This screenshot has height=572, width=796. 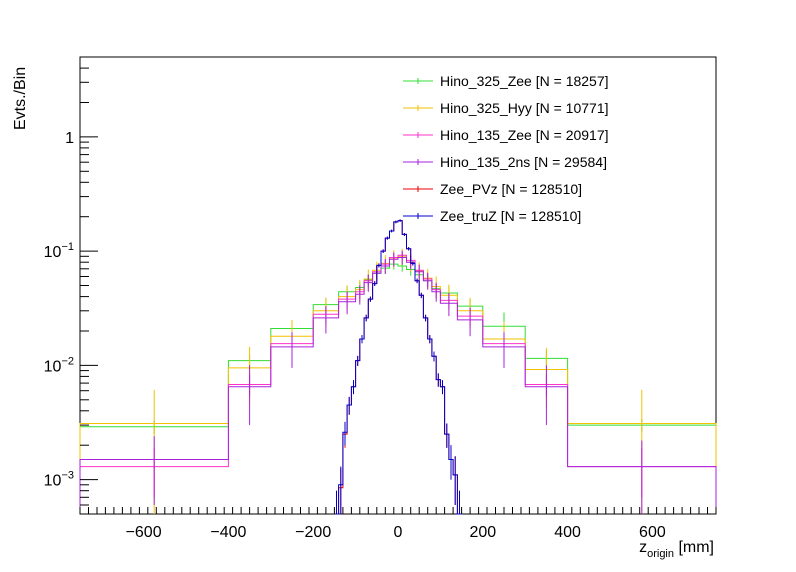 I want to click on x-tick-label: 400, so click(x=567, y=532).